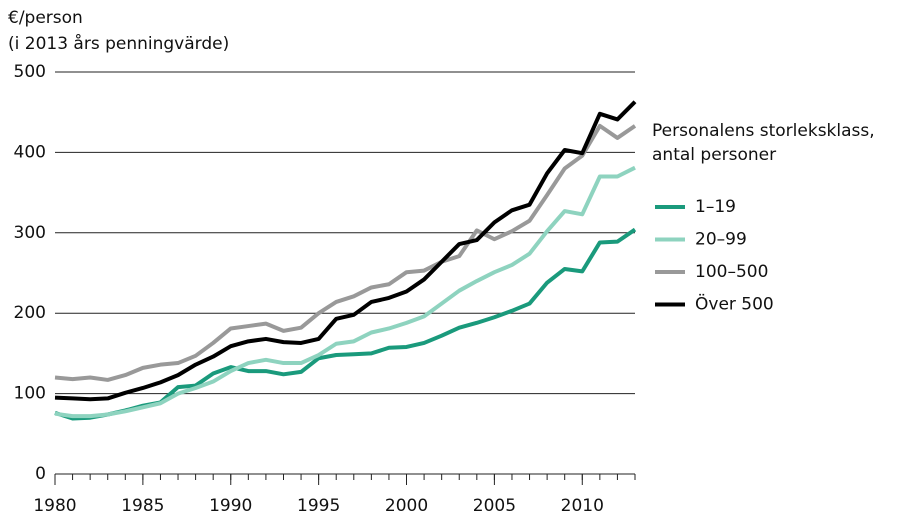 The width and height of the screenshot is (912, 520). I want to click on y-axis-label: (i 2013 års penningvärde), so click(118, 43).